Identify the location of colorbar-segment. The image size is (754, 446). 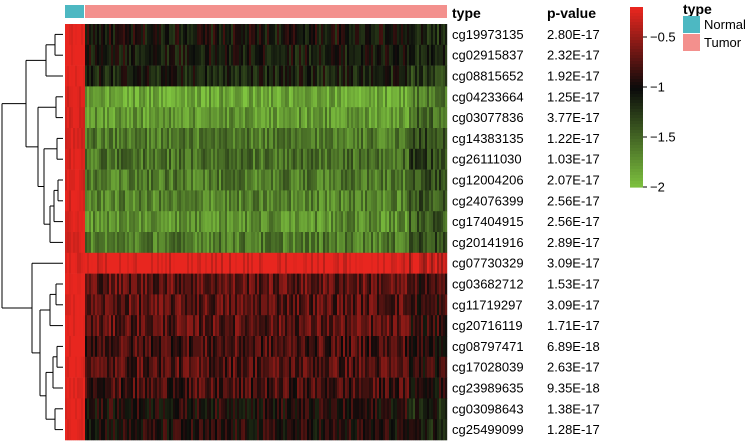
(636, 69).